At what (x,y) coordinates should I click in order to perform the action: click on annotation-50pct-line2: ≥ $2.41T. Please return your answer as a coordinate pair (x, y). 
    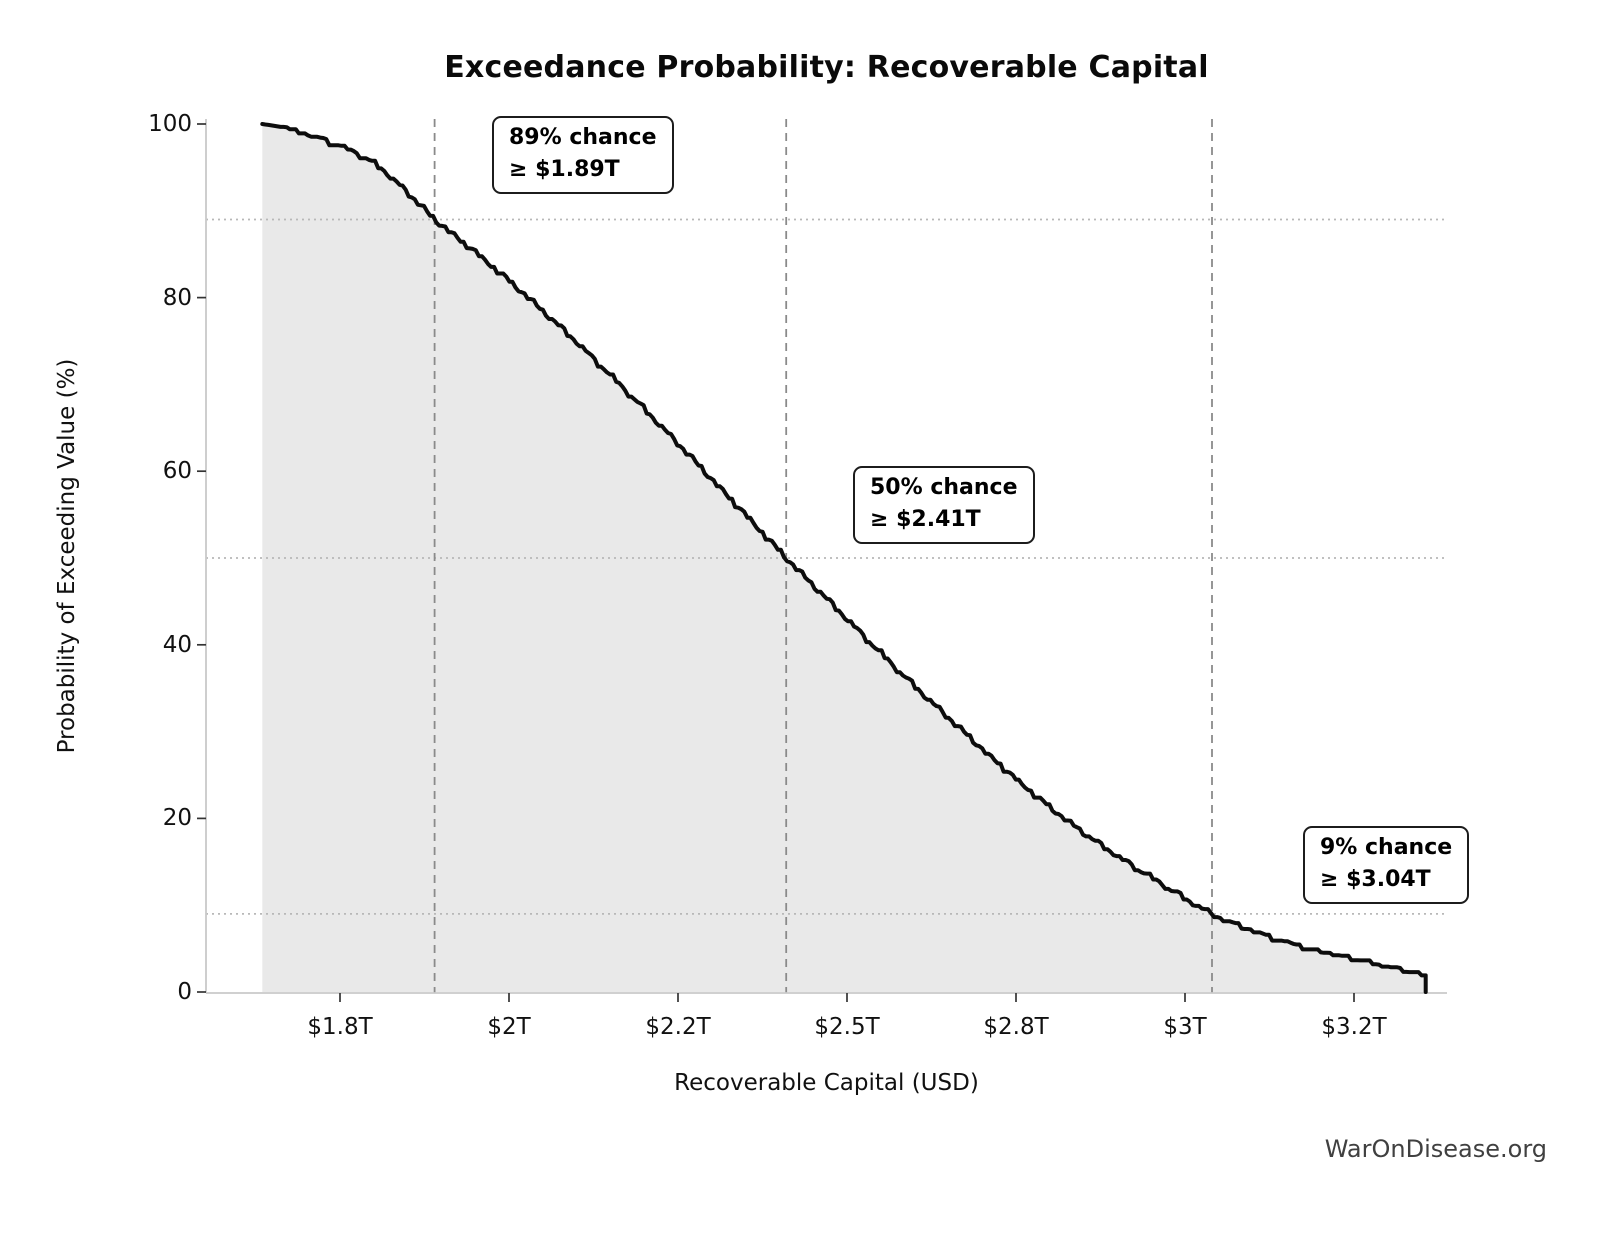
    Looking at the image, I should click on (925, 519).